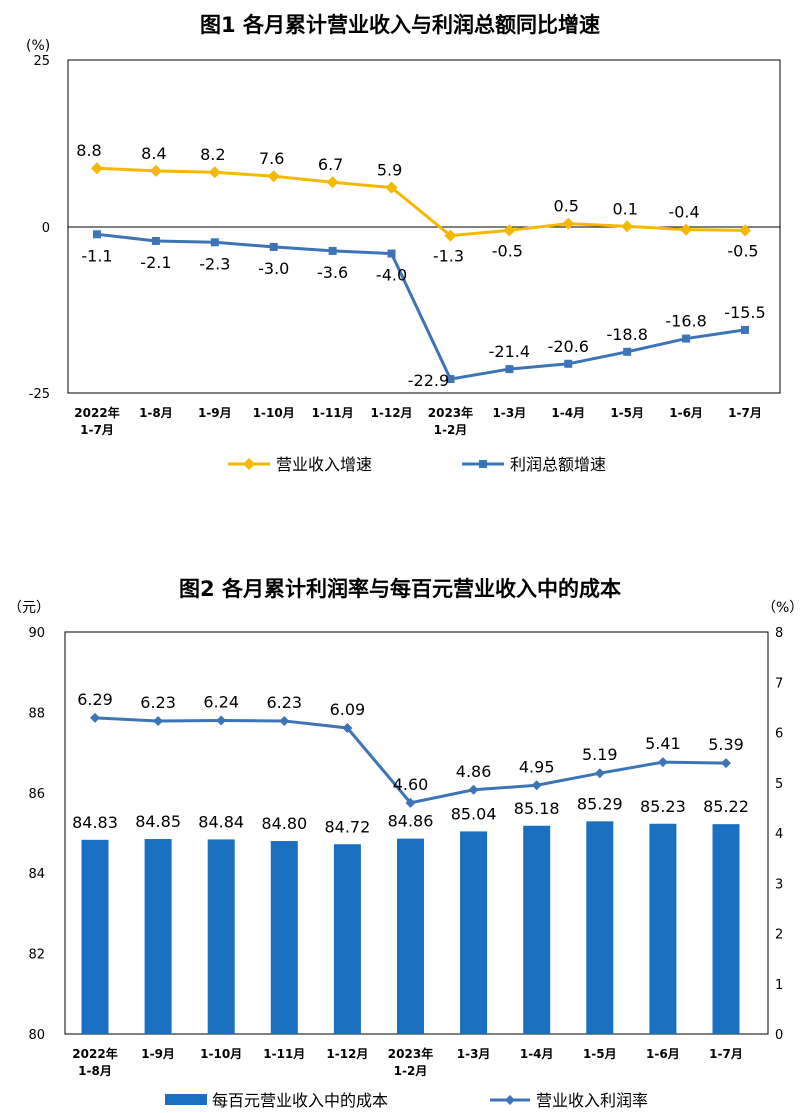 The width and height of the screenshot is (800, 1113). Describe the element at coordinates (221, 701) in the screenshot. I see `chart-2-margin-data-label: 6.24` at that location.